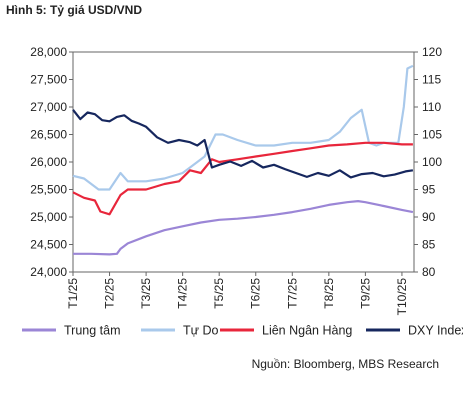  Describe the element at coordinates (329, 293) in the screenshot. I see `x-tick-label: T8/25` at that location.